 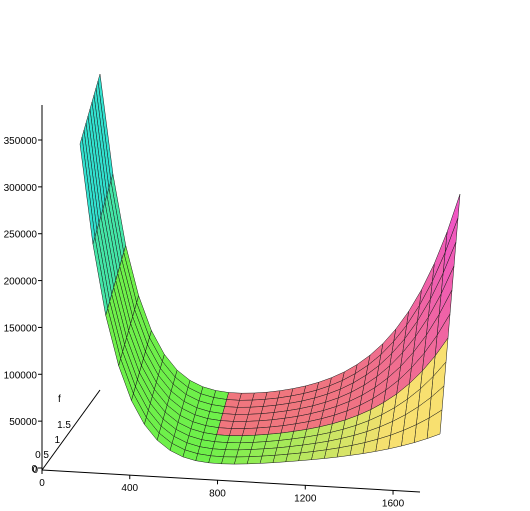 What do you see at coordinates (21, 328) in the screenshot?
I see `z-tick-label: 150000` at bounding box center [21, 328].